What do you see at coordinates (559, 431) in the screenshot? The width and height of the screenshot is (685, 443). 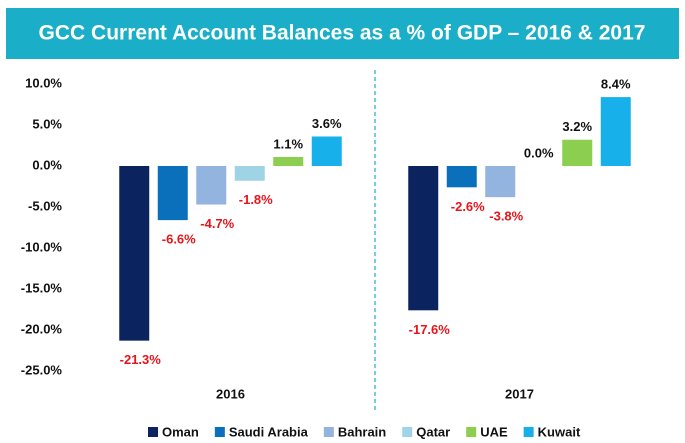 I see `legend-label: Kuwait` at bounding box center [559, 431].